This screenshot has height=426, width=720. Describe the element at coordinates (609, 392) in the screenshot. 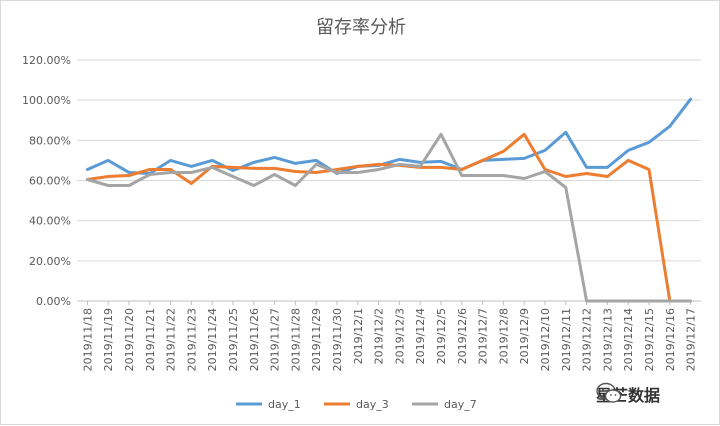

I see `wechat-logo-icon` at that location.